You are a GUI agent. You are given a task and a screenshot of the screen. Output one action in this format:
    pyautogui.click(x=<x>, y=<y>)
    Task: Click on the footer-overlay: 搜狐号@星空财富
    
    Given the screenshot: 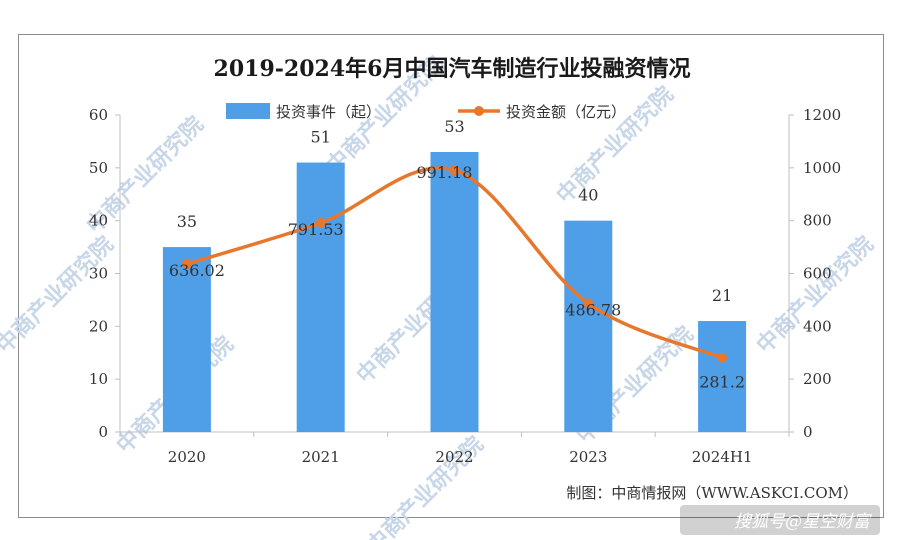 What is the action you would take?
    pyautogui.click(x=780, y=520)
    